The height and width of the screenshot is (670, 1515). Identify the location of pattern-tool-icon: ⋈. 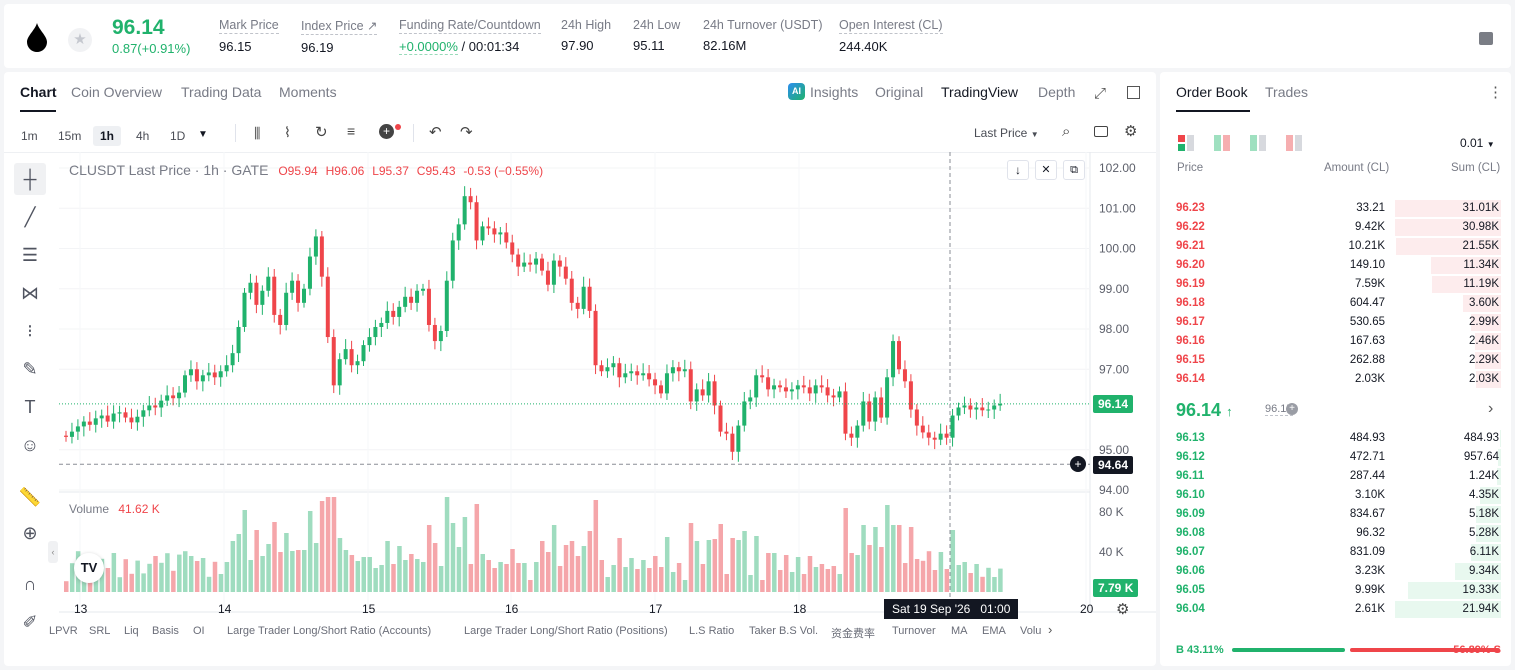
(30, 292).